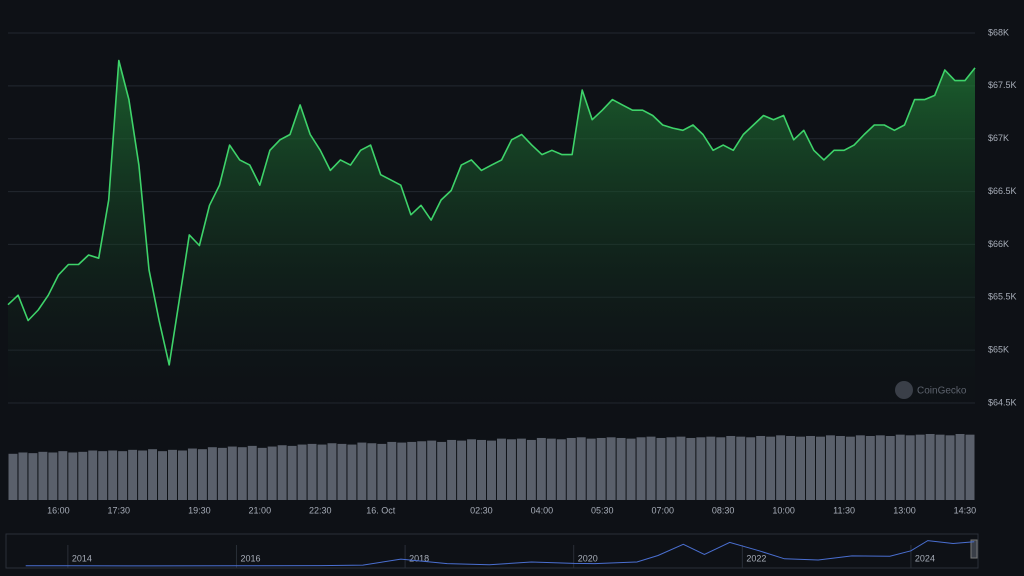 This screenshot has height=576, width=1024. Describe the element at coordinates (1002, 191) in the screenshot. I see `y-tick-label: $66.5K` at that location.